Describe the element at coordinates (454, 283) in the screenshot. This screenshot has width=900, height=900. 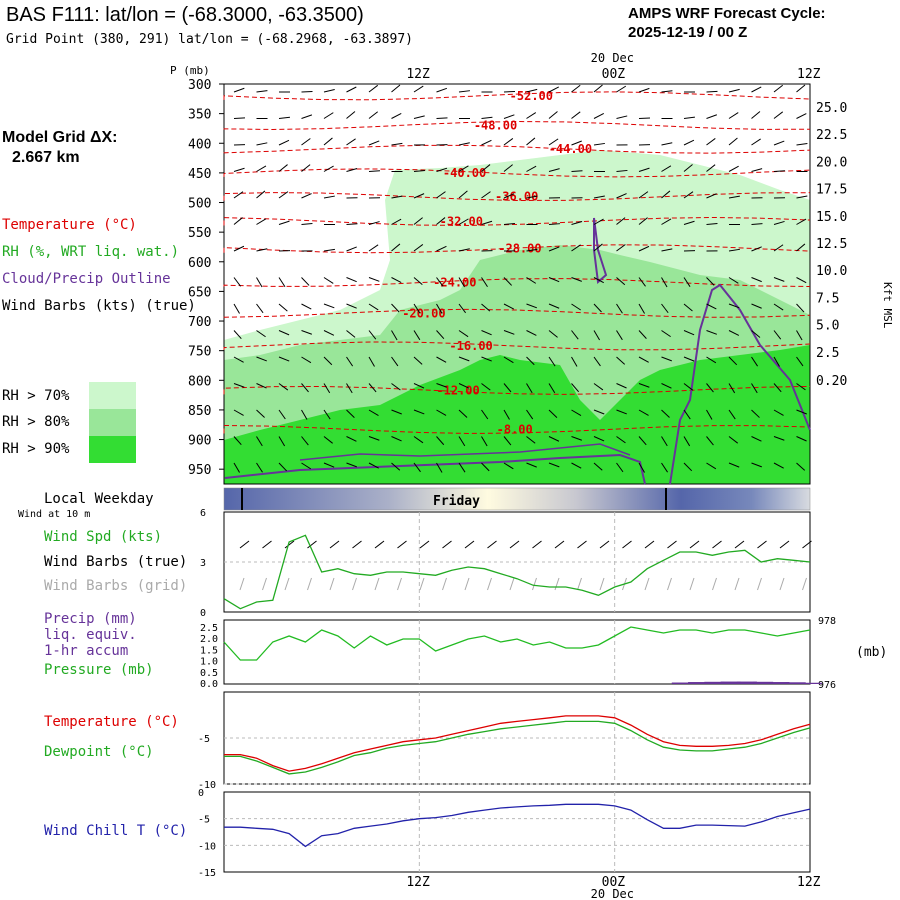
I see `isotherm-label-7: -24.00` at that location.